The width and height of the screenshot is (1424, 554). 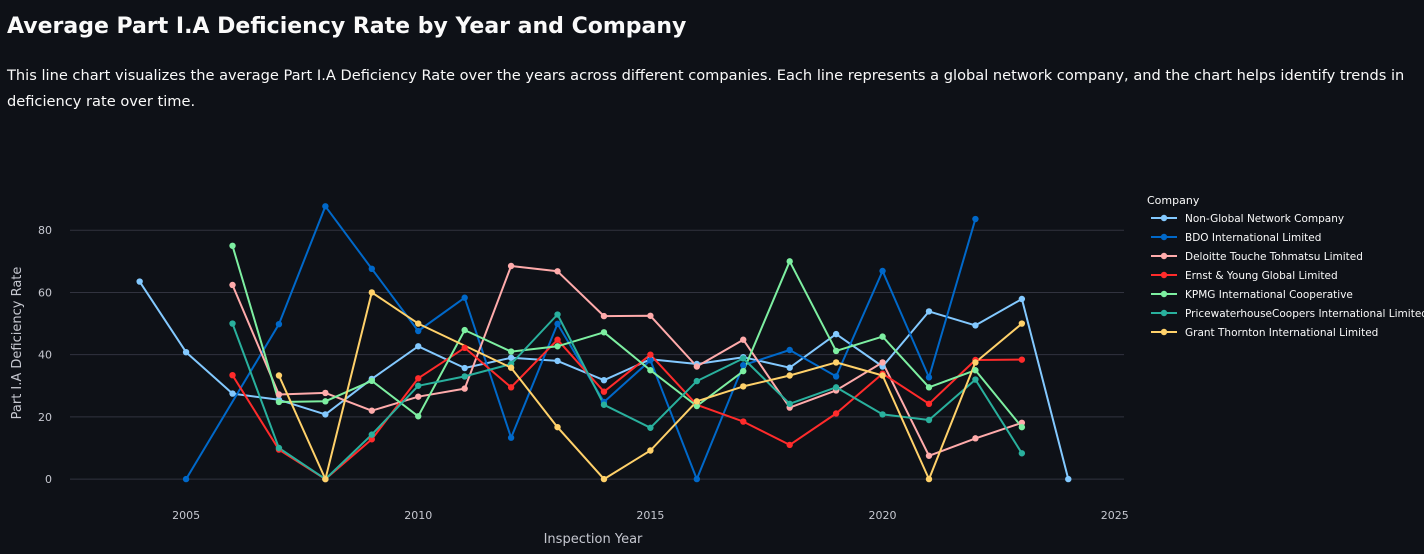 What do you see at coordinates (1252, 295) in the screenshot?
I see `legend-item: KPMG International Cooperative` at bounding box center [1252, 295].